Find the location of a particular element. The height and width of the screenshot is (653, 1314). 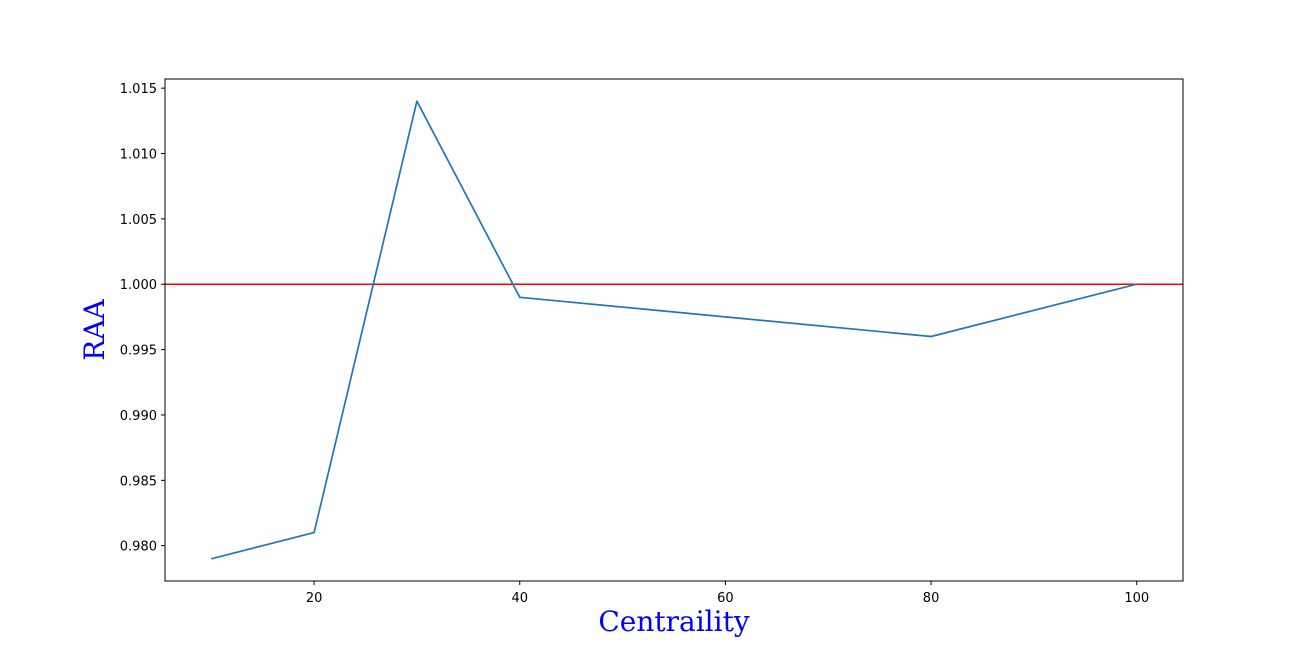

x-tick-label: 60 is located at coordinates (725, 598).